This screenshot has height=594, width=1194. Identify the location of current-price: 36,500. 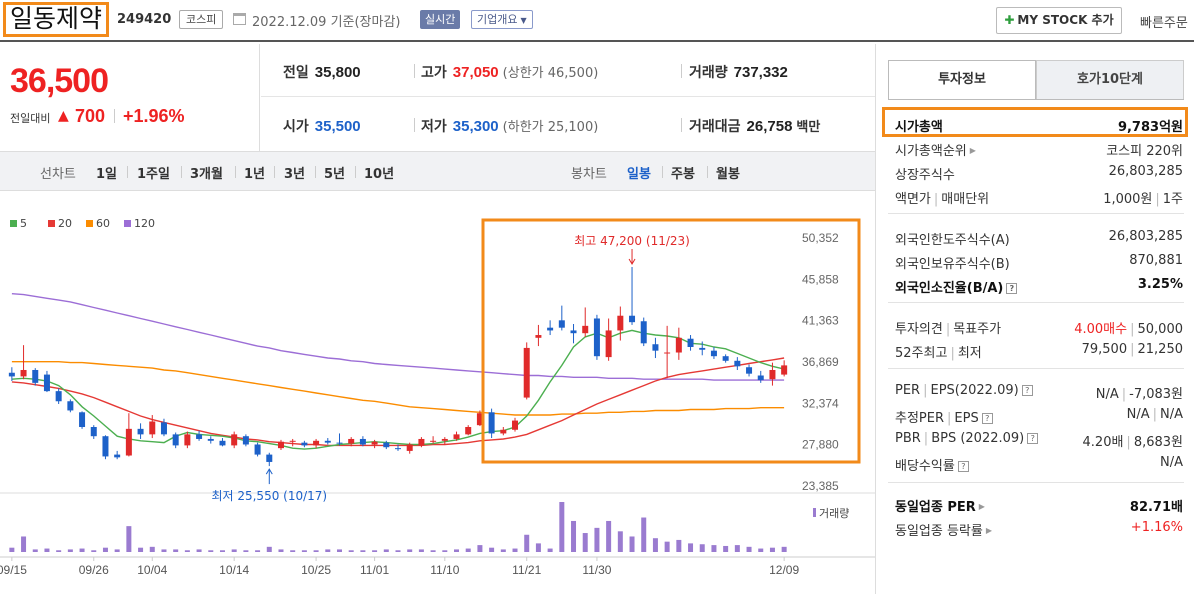
(59, 81).